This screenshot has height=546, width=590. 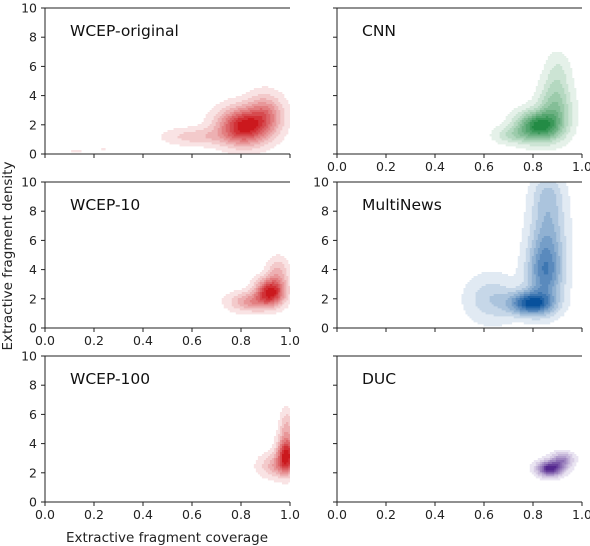 I want to click on panel-title: WCEP-original, so click(x=124, y=31).